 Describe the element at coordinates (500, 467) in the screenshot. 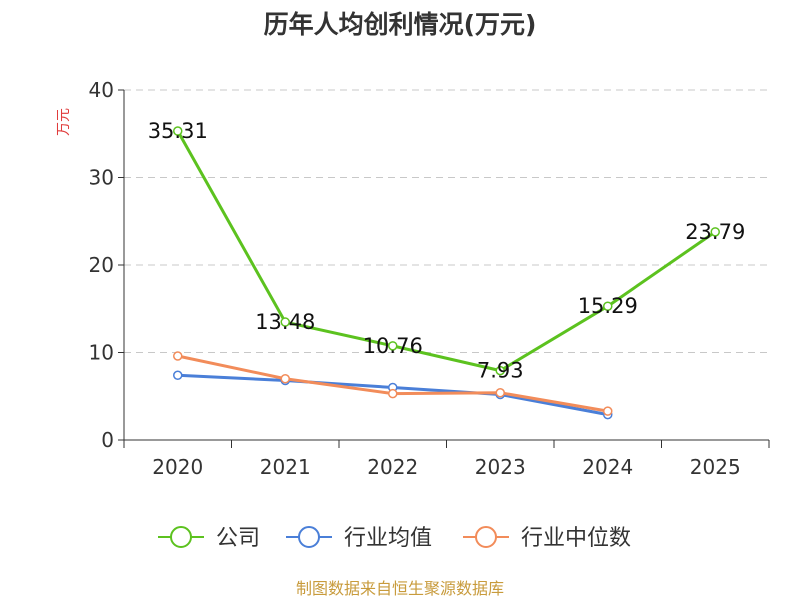

I see `x-tick-label: 2023` at that location.